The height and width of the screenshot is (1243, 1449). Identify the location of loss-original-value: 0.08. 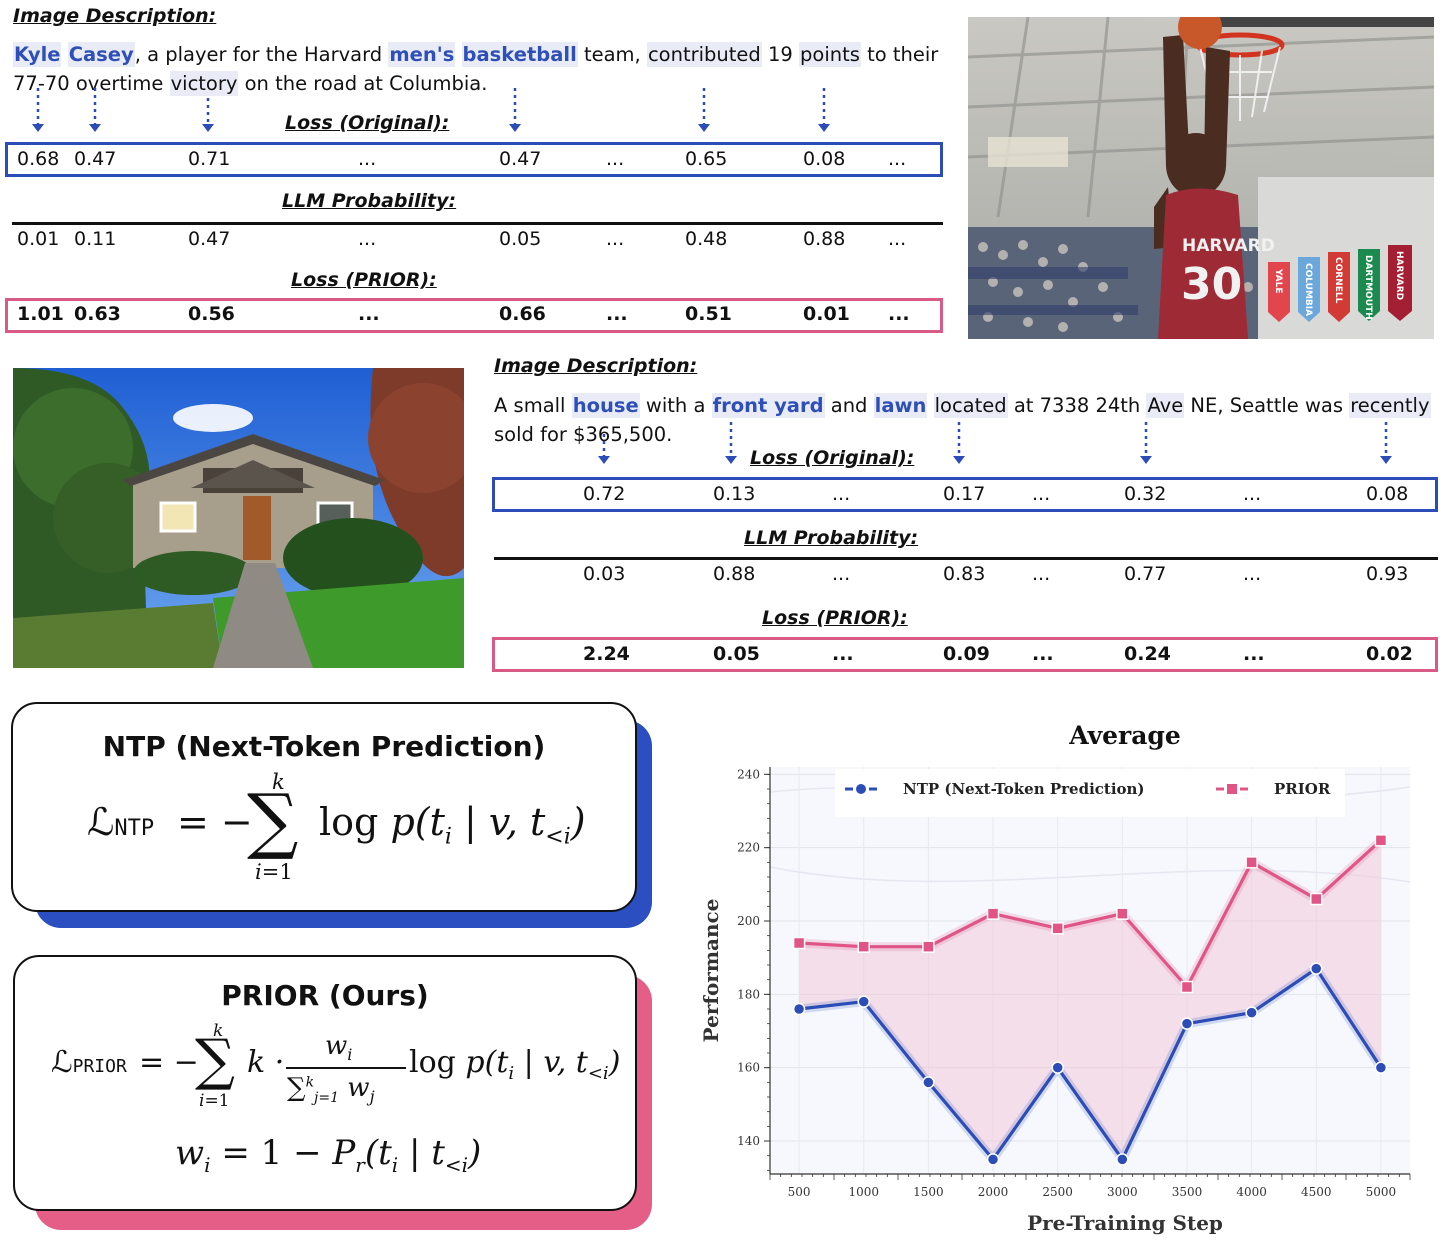
(1387, 494).